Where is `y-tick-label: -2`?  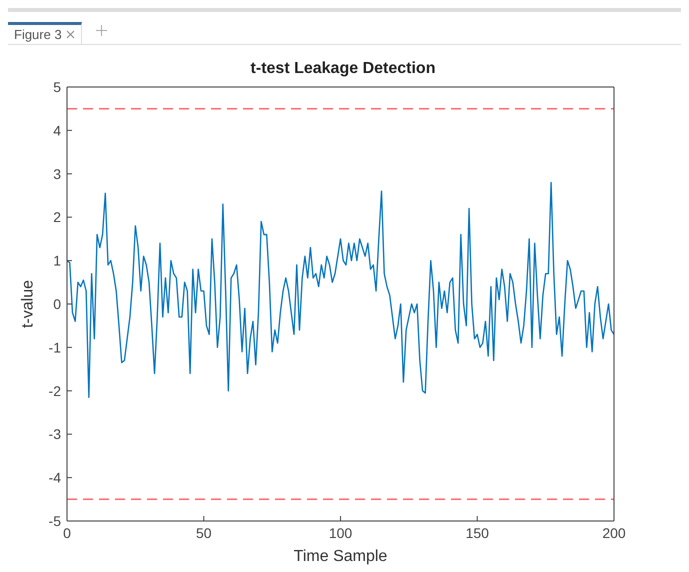 y-tick-label: -2 is located at coordinates (55, 390).